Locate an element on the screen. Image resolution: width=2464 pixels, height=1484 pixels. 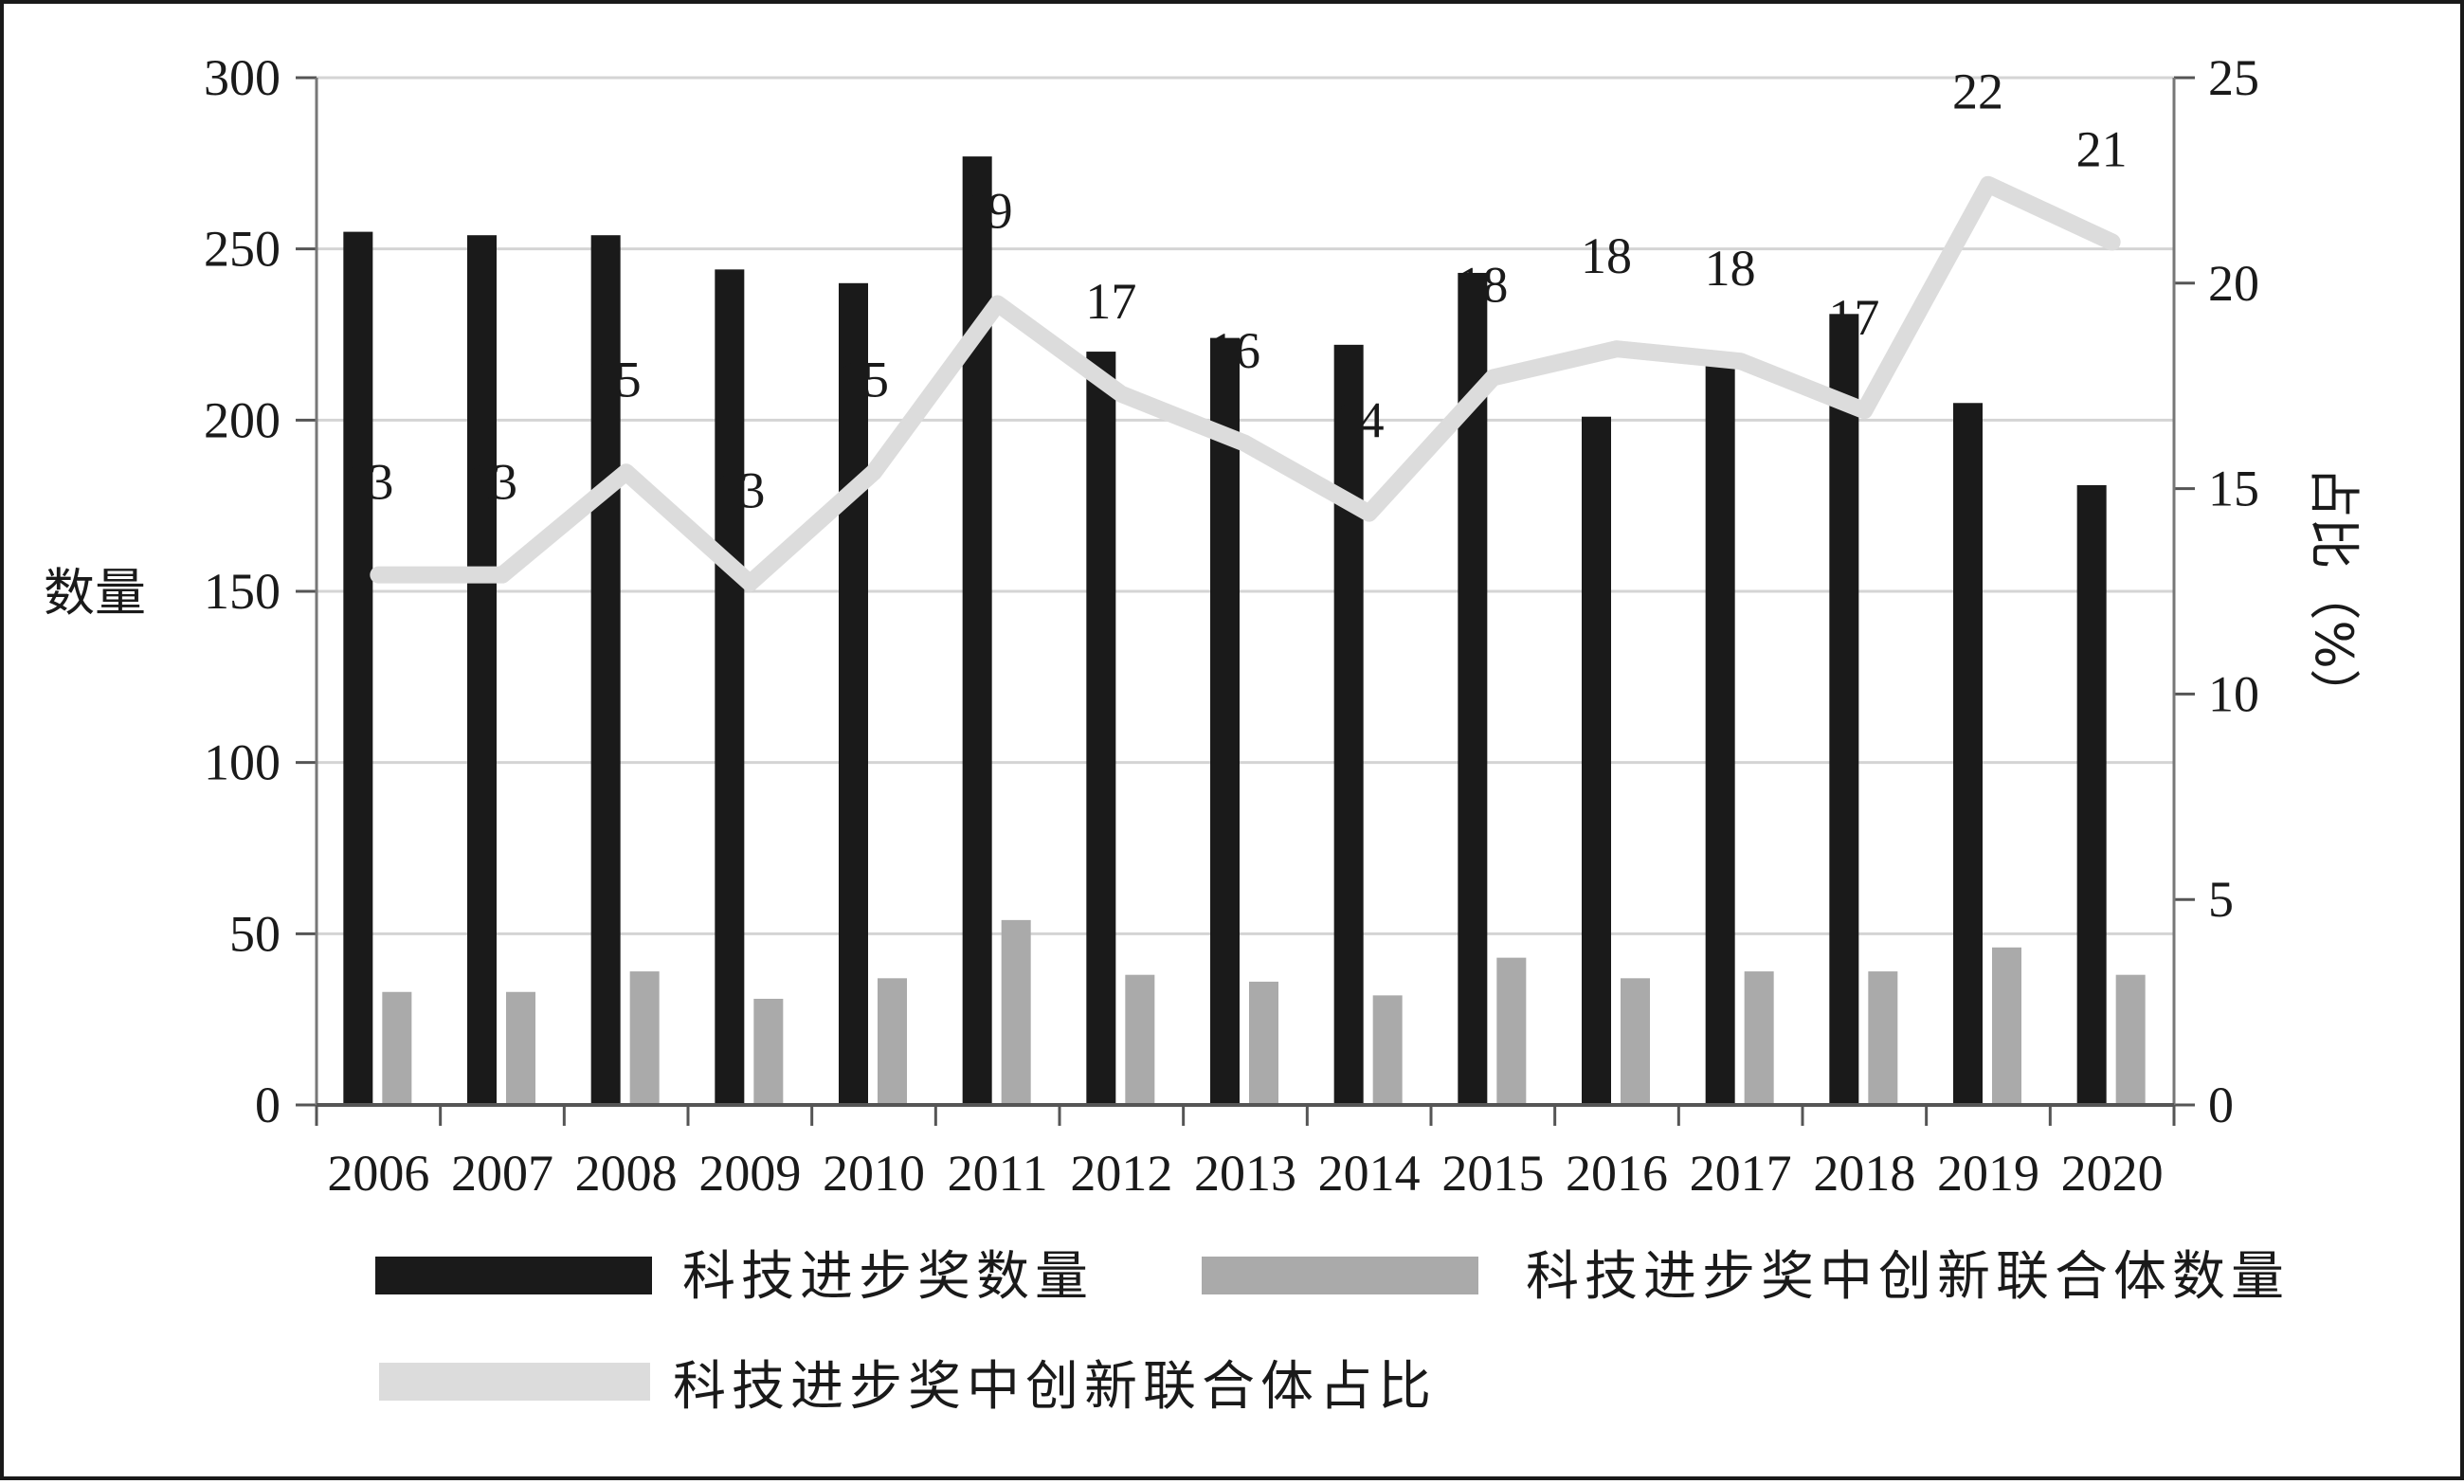
x-tick-label: 2006 is located at coordinates (378, 1173).